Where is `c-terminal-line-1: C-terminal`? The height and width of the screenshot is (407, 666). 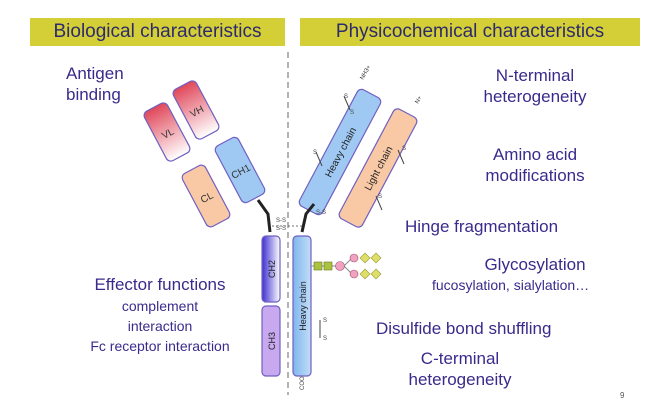 c-terminal-line-1: C-terminal is located at coordinates (460, 358).